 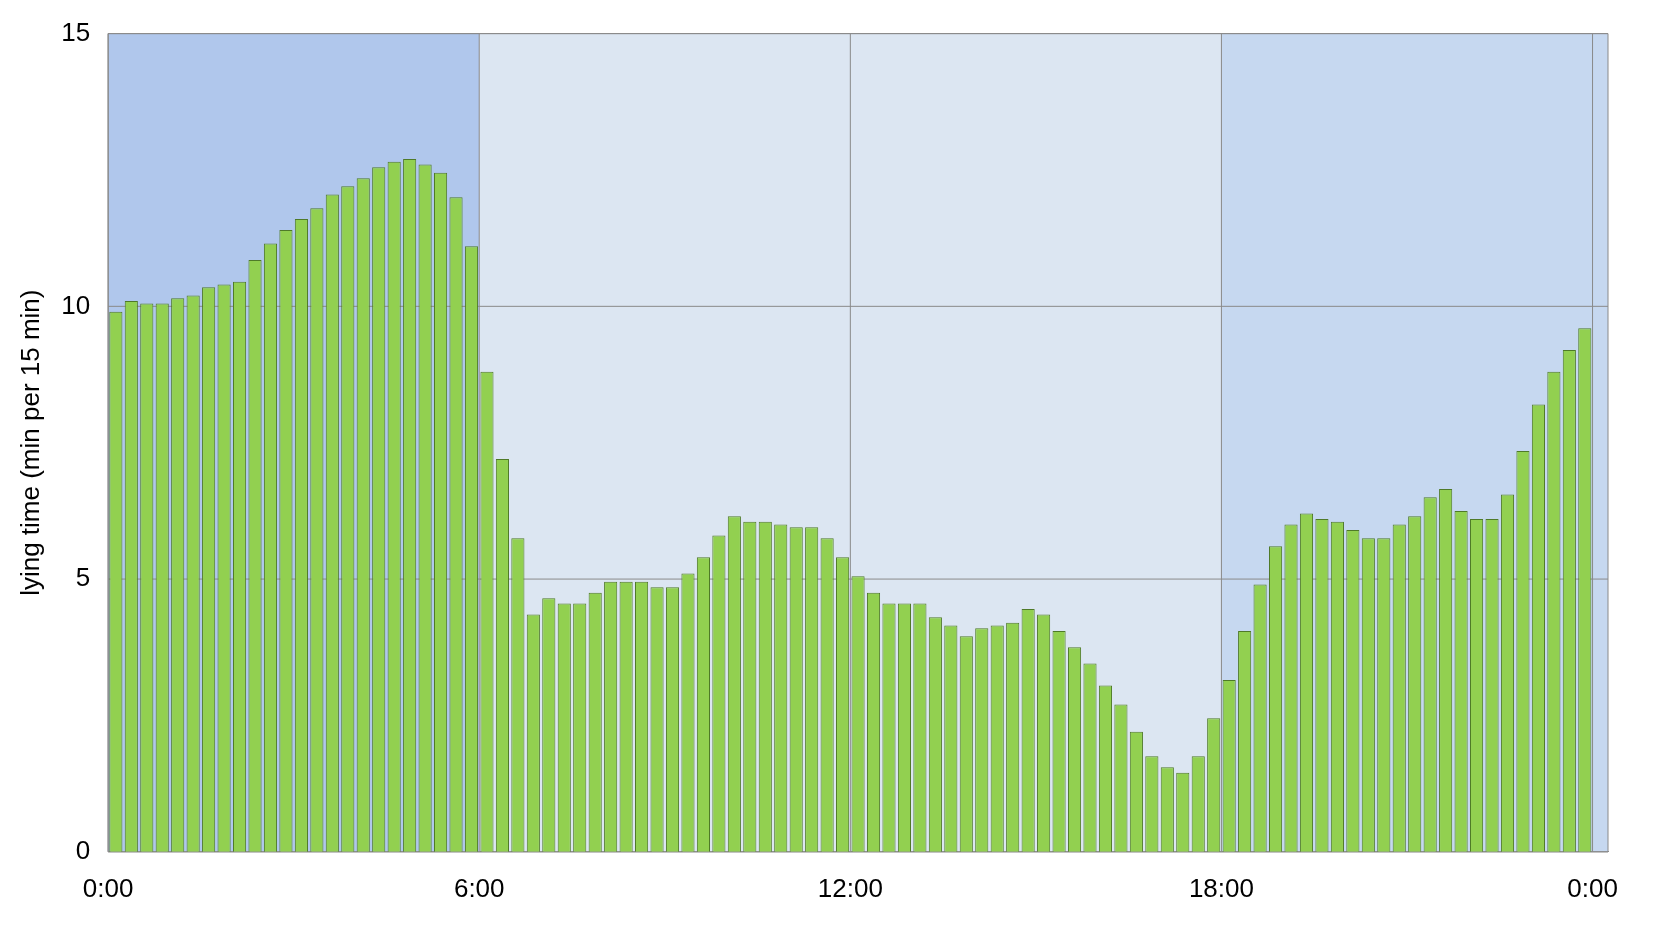 I want to click on y-axis-title: lying time (min per 15 min), so click(x=29, y=442).